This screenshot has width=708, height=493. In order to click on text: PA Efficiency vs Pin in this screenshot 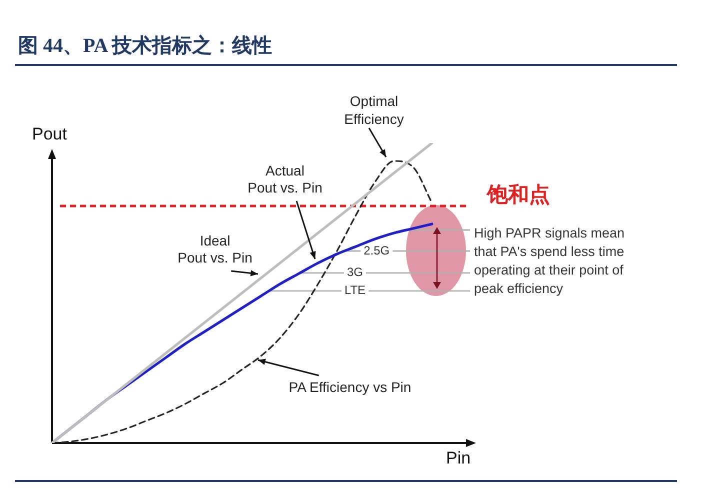, I will do `click(350, 386)`.